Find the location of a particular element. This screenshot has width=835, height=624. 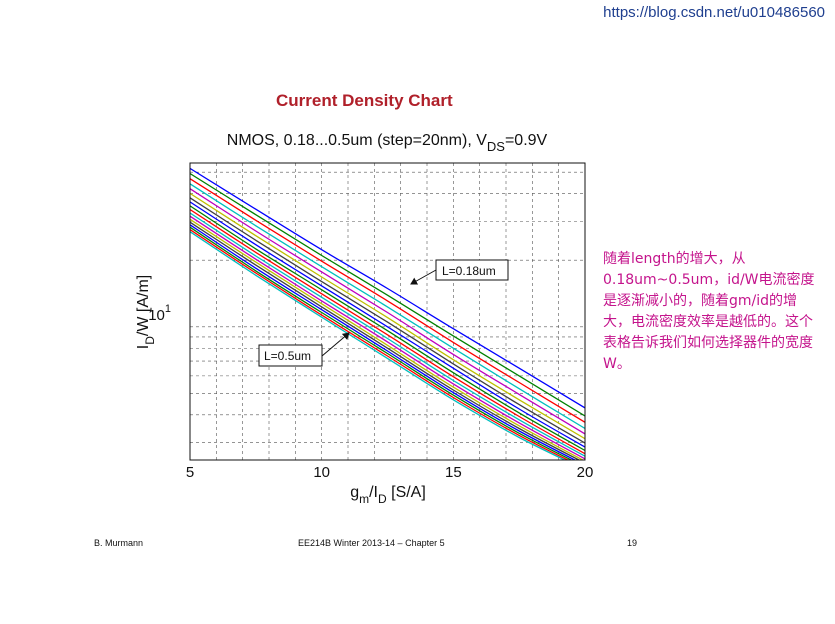

y-axis-label: ID/W [A/m] is located at coordinates (146, 312).